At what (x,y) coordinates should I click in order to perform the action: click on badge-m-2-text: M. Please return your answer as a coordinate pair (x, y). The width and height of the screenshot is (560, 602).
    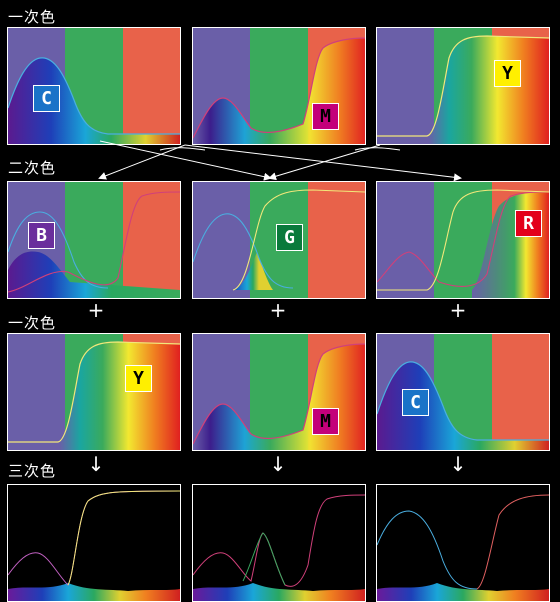
    Looking at the image, I should click on (325, 421).